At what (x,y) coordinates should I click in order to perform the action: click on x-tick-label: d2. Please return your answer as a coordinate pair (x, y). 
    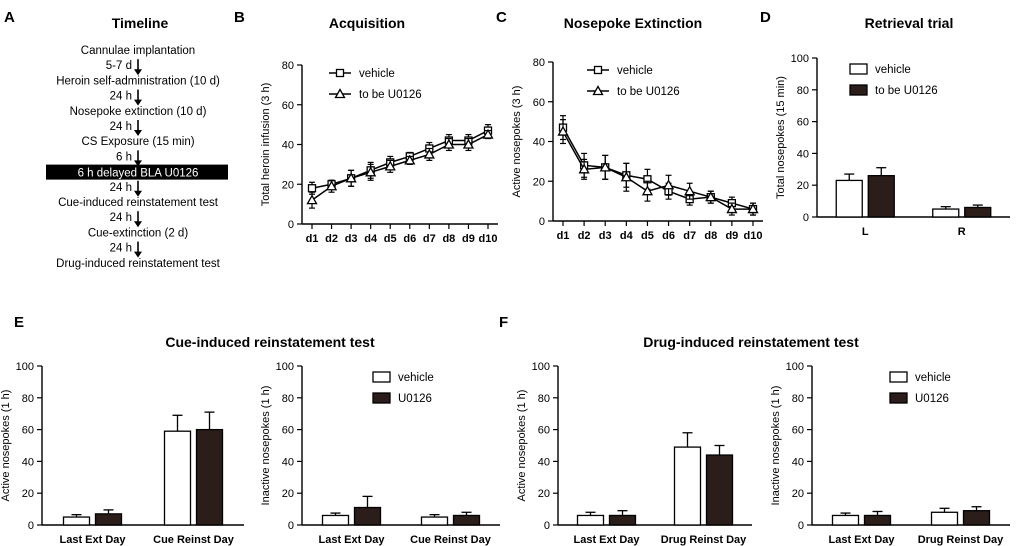
    Looking at the image, I should click on (331, 239).